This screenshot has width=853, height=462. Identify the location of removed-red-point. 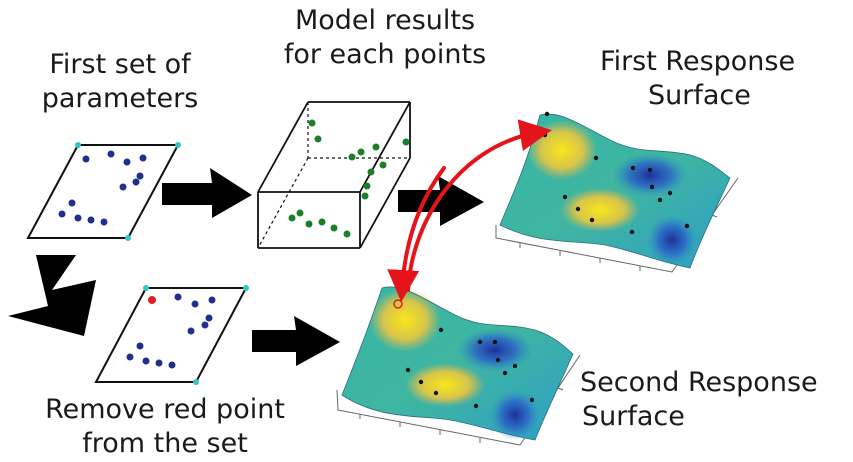
(152, 300).